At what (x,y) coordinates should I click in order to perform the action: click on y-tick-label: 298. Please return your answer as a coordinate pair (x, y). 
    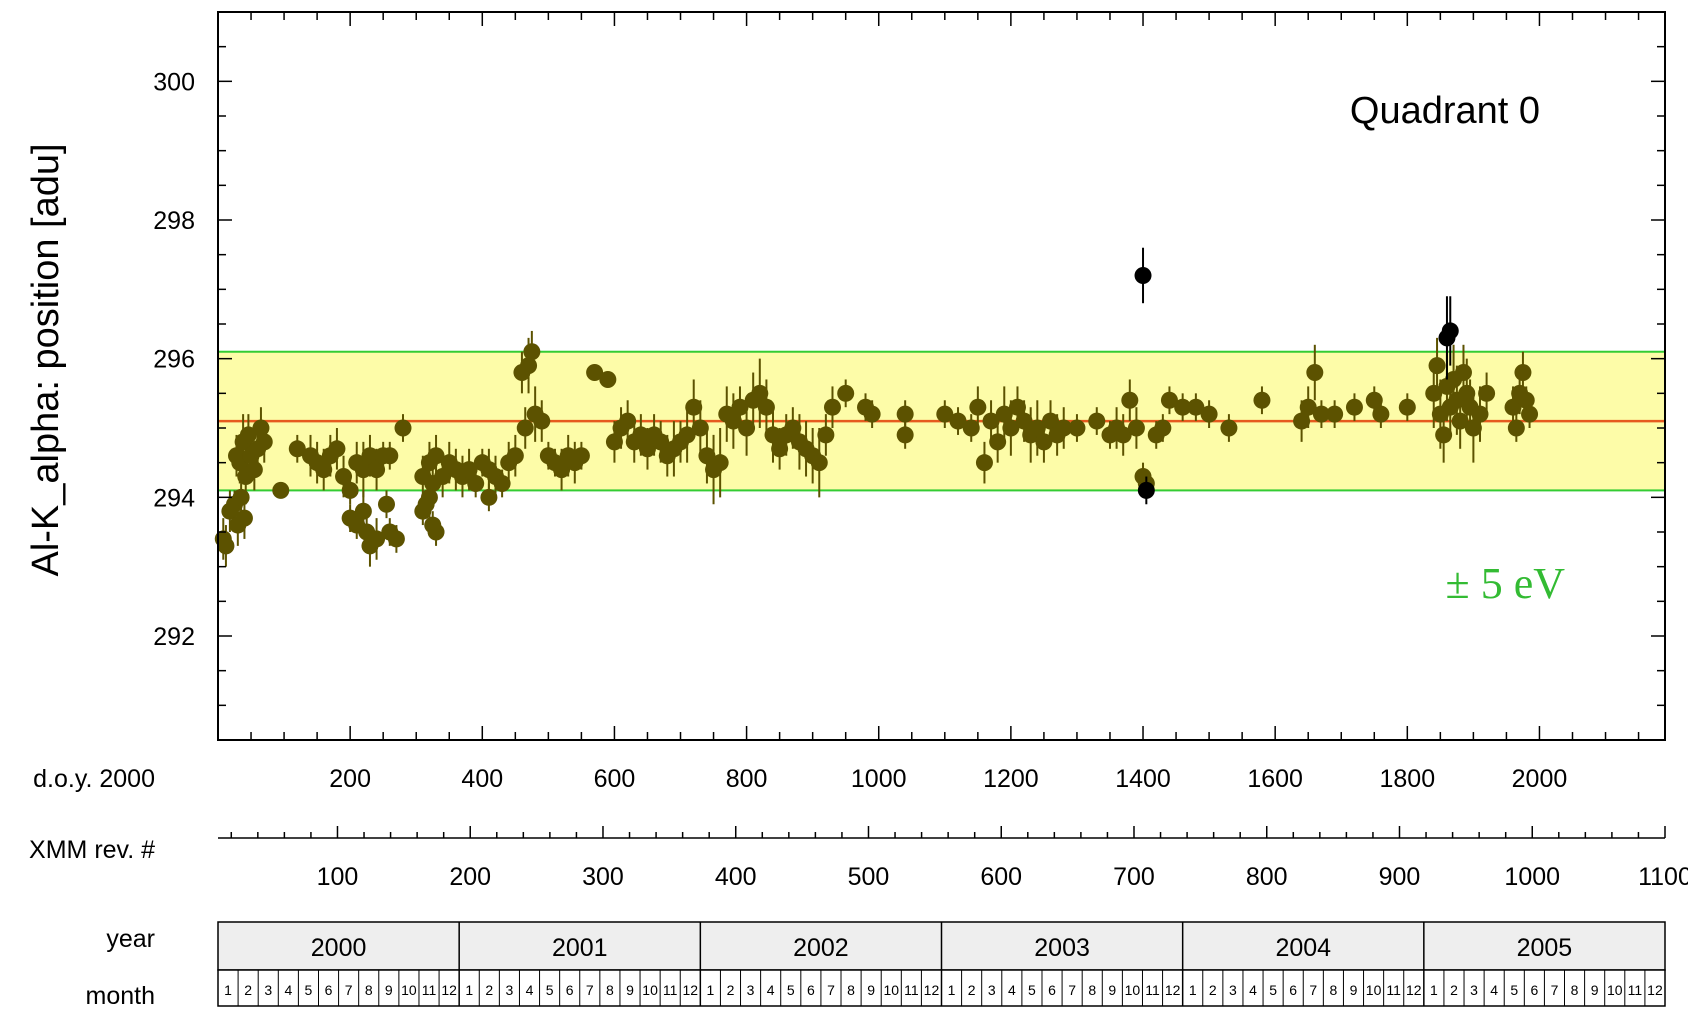
    Looking at the image, I should click on (174, 221).